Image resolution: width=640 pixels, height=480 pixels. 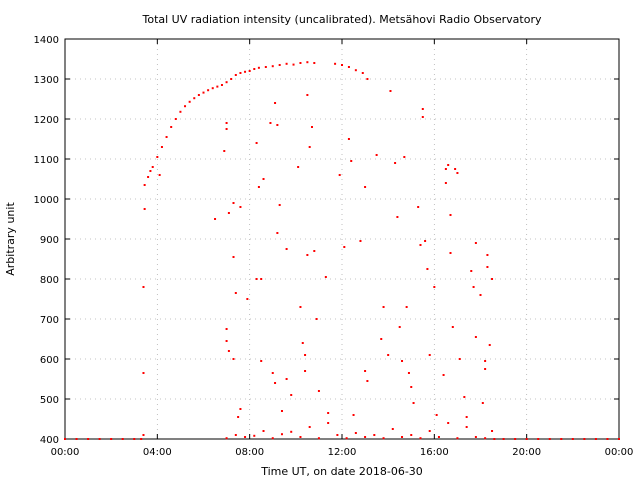 What do you see at coordinates (342, 452) in the screenshot?
I see `x-tick-label: 12:00` at bounding box center [342, 452].